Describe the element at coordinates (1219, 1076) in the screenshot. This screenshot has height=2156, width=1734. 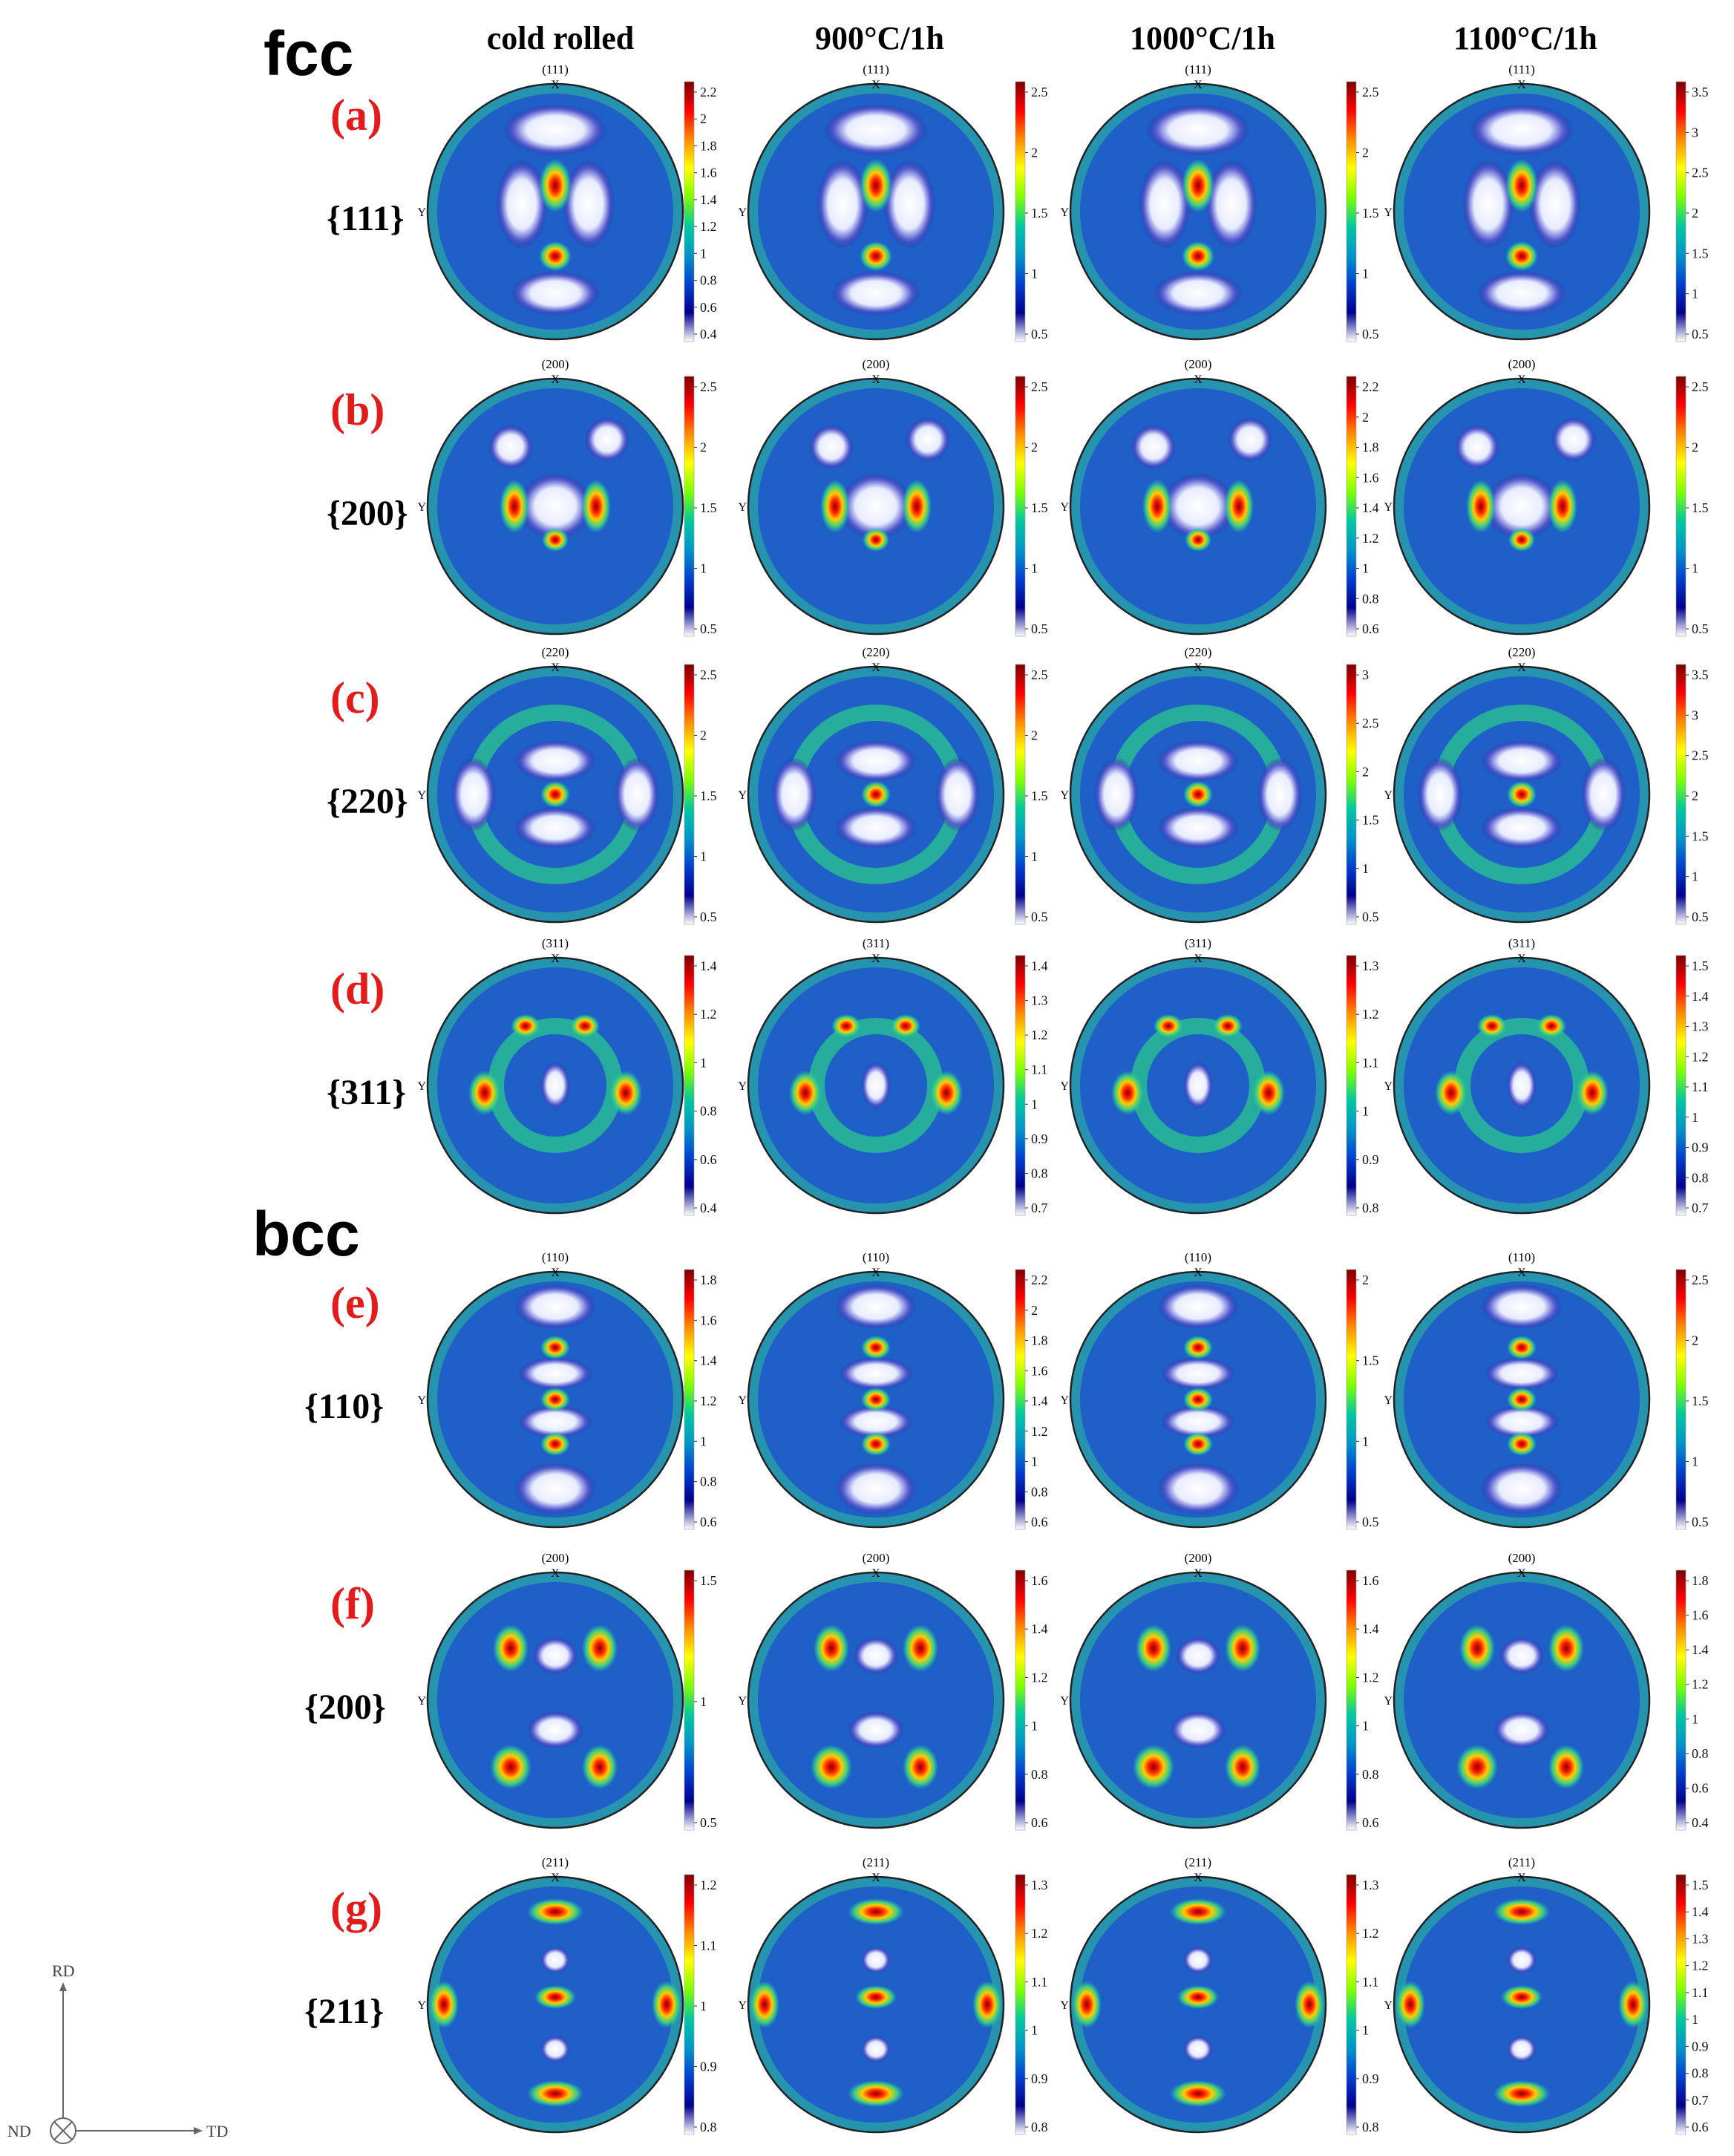
I see `pole-figure: (311) X Y 1.3 1.2 1.1 1 0.9 0.8` at that location.